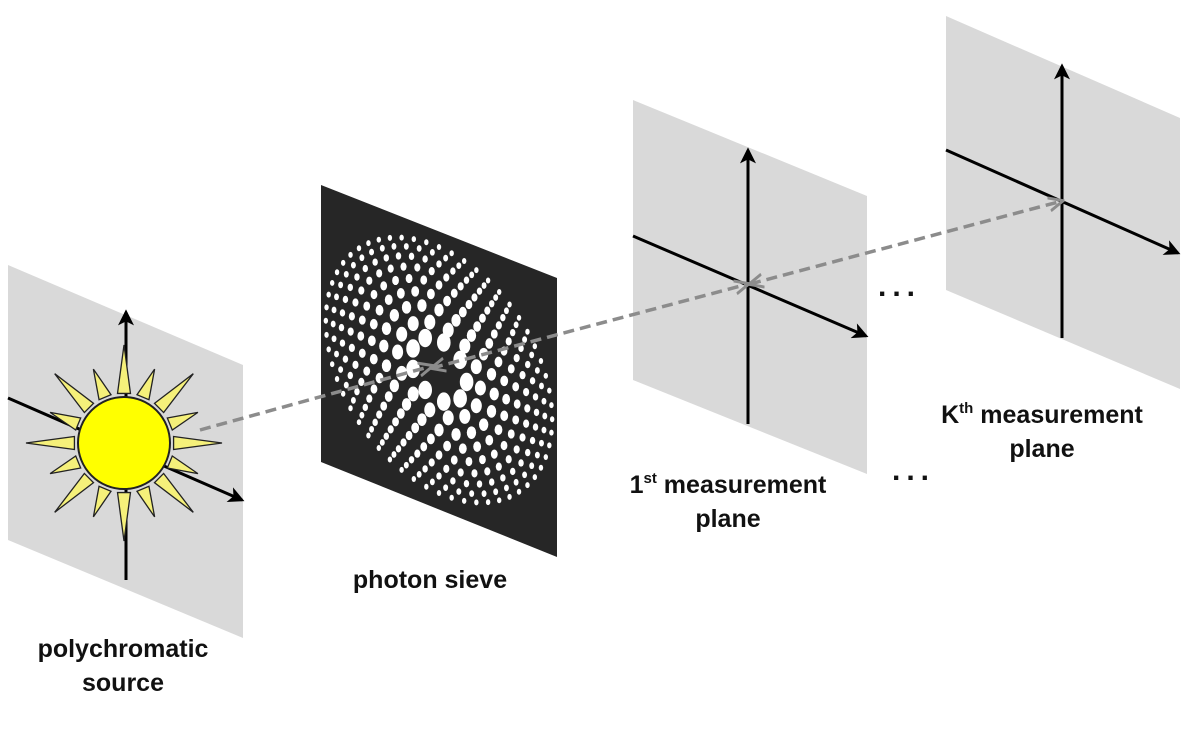 The image size is (1187, 737). I want to click on beam-source-to-sieve, so click(315, 399).